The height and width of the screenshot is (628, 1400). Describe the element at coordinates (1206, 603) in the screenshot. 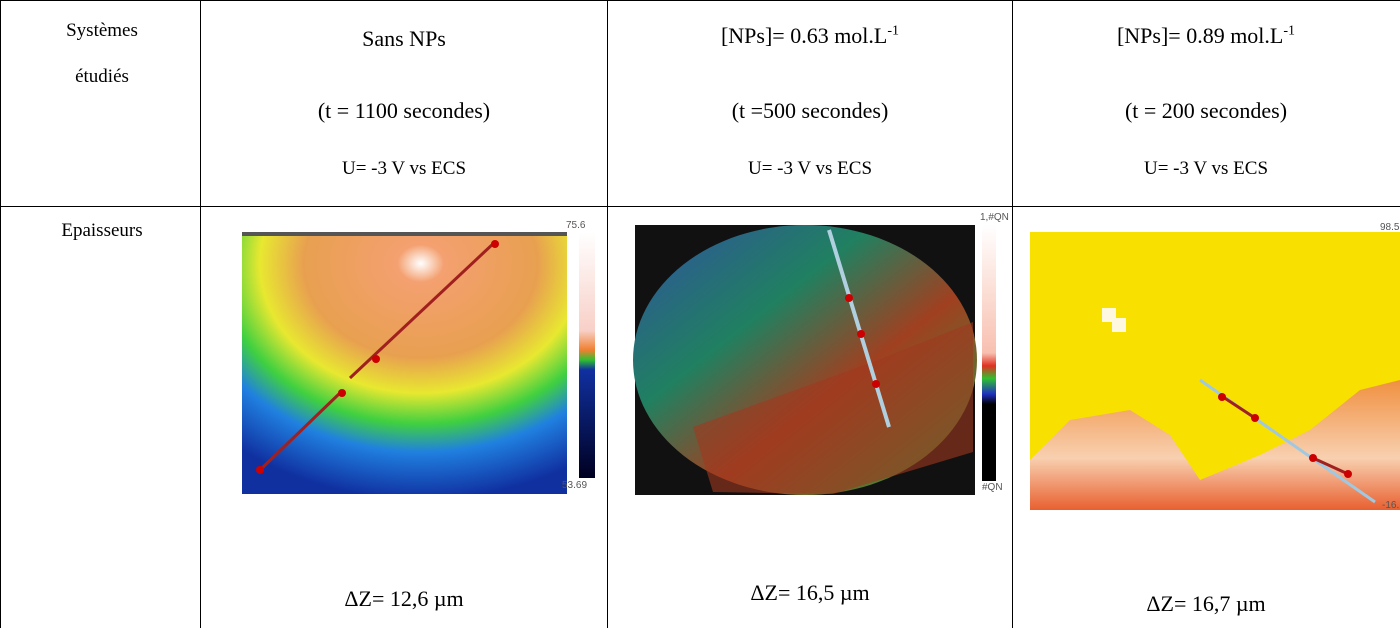

I see `thickness-delta: ΔZ= 16,7 µm` at that location.